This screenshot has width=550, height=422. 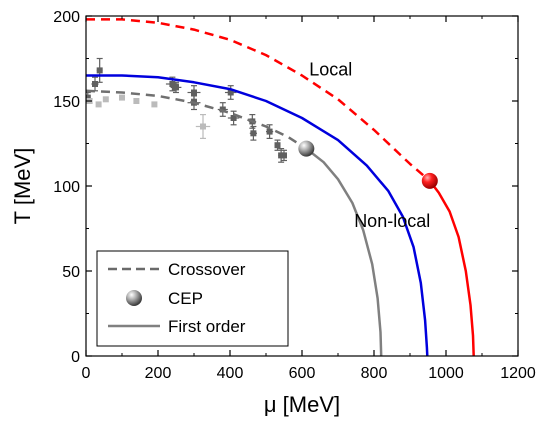 I want to click on y-tick-label-4: 200, so click(x=66, y=17).